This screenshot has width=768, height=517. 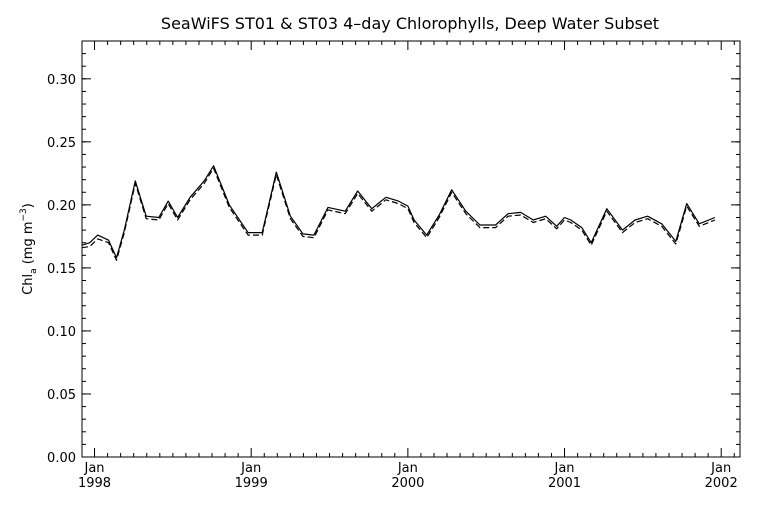 I want to click on y-tick-label: 0.20, so click(x=61, y=206).